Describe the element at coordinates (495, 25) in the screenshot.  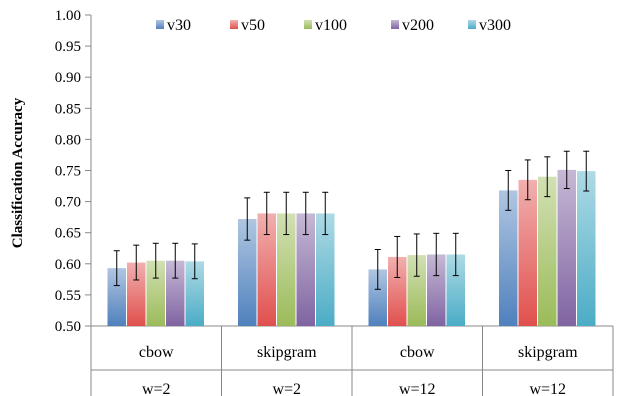
I see `legend-label: v300` at that location.